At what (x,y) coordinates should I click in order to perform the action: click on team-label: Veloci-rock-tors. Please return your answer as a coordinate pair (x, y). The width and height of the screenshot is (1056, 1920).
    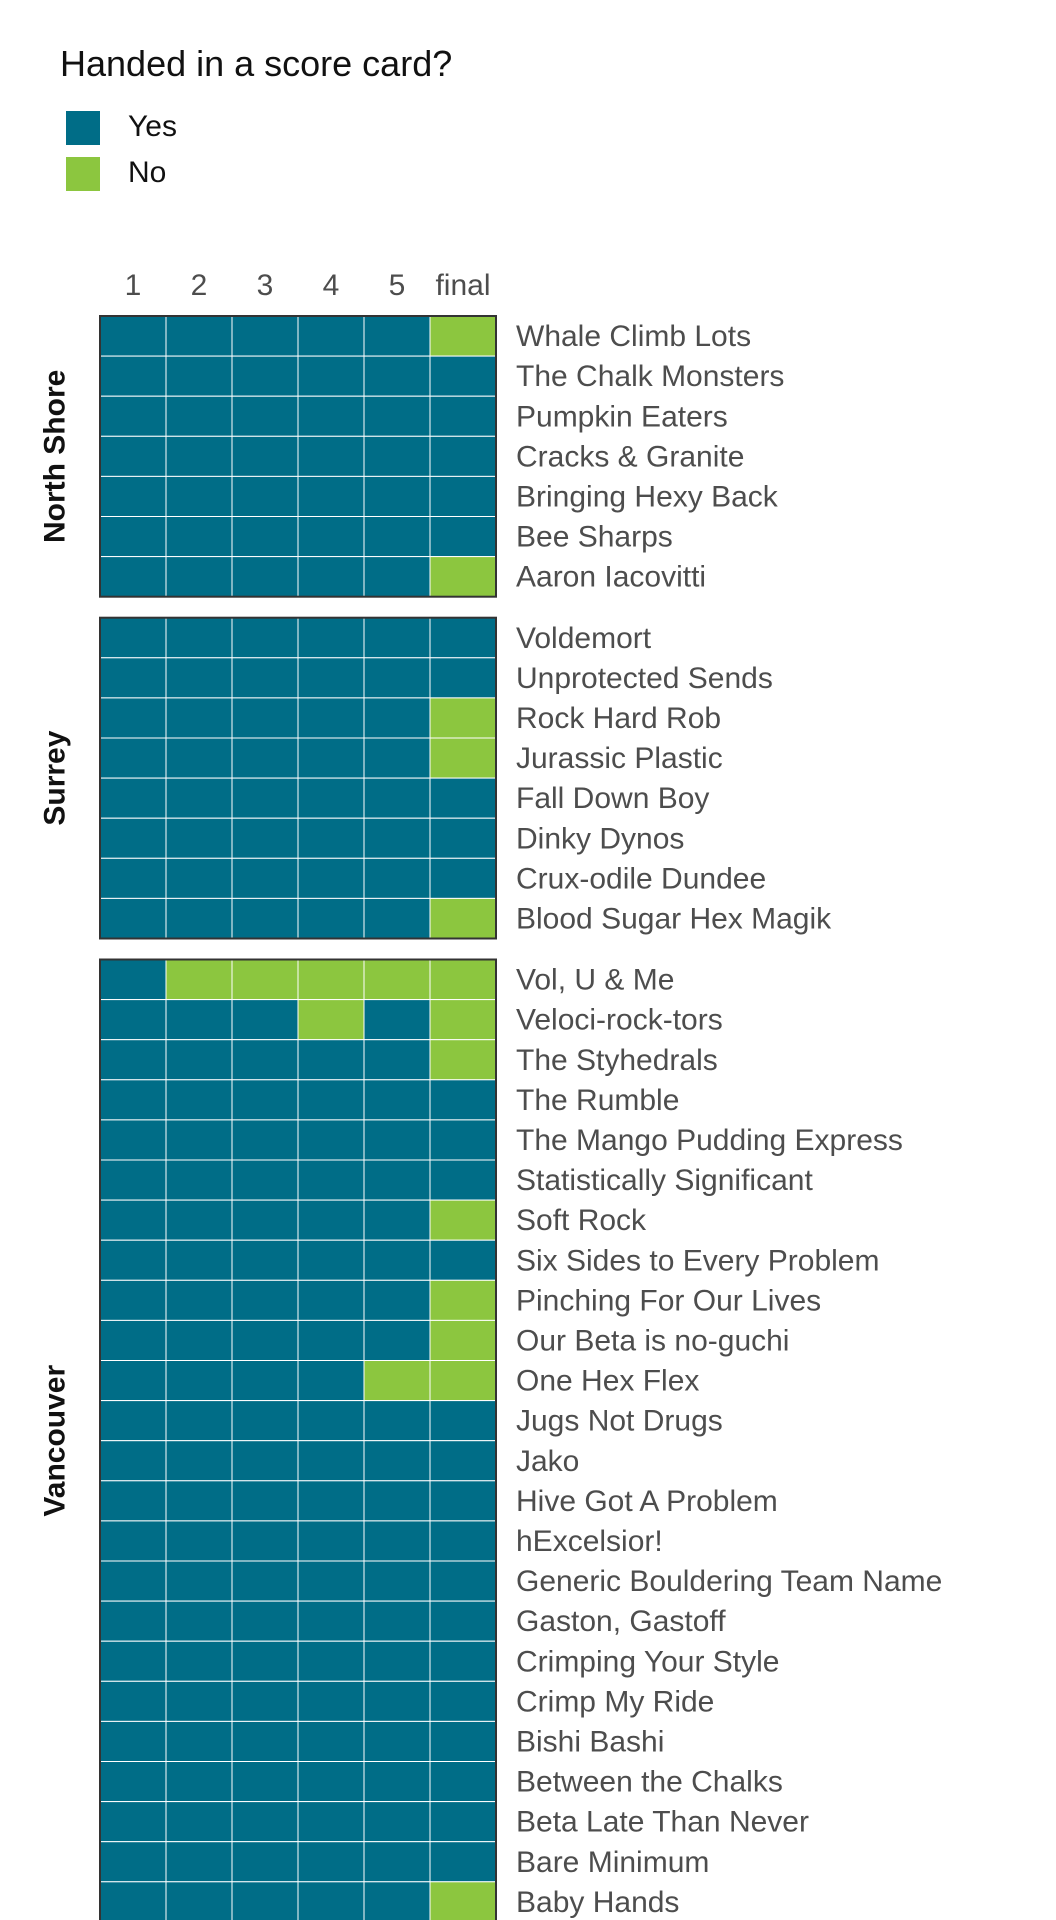
    Looking at the image, I should click on (619, 1020).